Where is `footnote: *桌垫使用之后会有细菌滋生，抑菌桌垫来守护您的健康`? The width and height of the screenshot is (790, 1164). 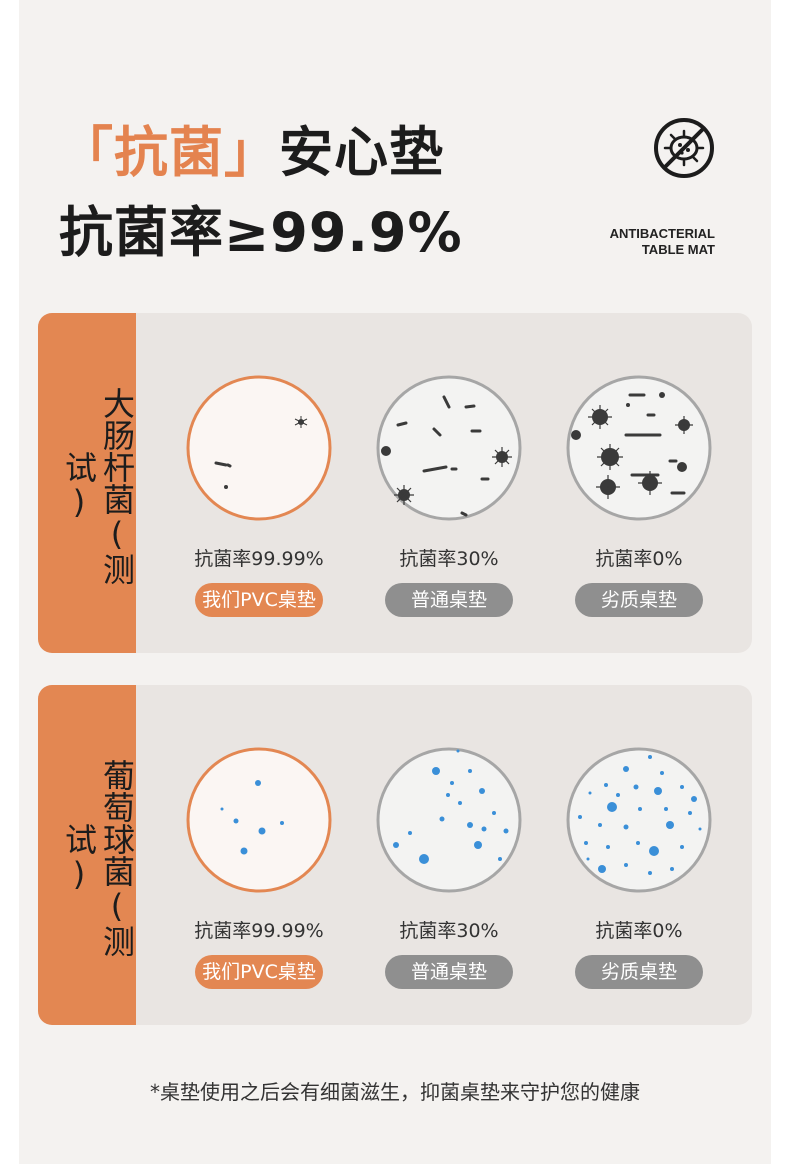 footnote: *桌垫使用之后会有细菌滋生，抑菌桌垫来守护您的健康 is located at coordinates (395, 1092).